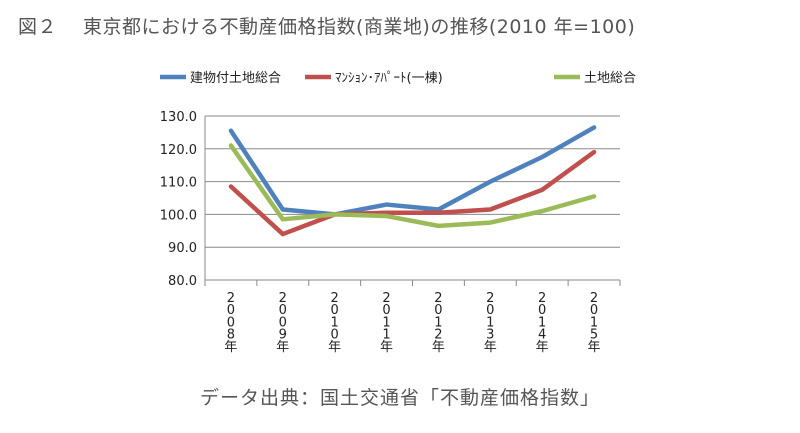  I want to click on legend: 建物付土地総合 ﾏﾝｼｮﾝ･ｱﾊﾟｰﾄ(一棟) 土地総合, so click(398, 78).